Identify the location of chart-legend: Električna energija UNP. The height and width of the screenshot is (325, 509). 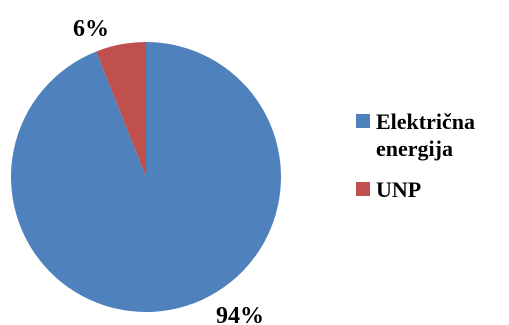
(431, 162).